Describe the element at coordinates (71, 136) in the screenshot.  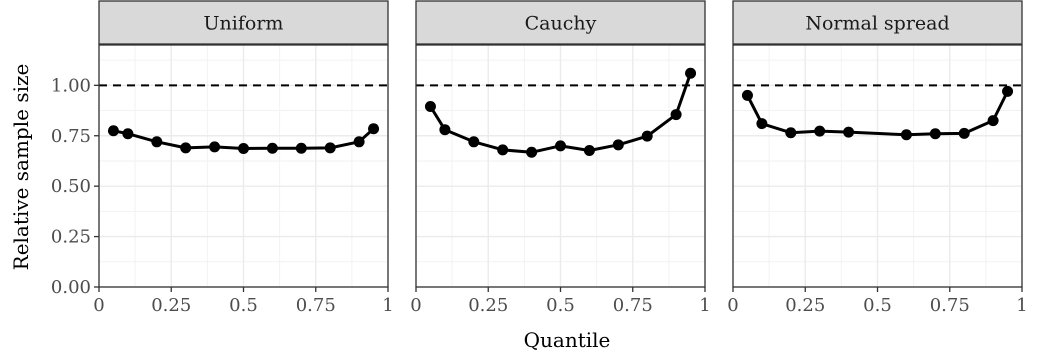
I see `y-tick-label: 0.75` at that location.